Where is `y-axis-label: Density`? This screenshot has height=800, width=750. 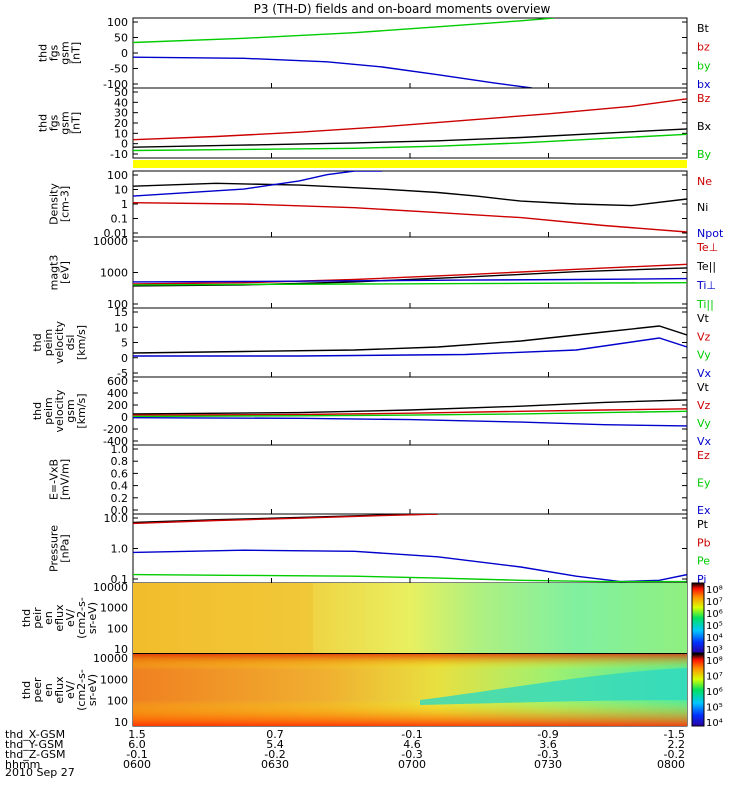 y-axis-label: Density is located at coordinates (54, 204).